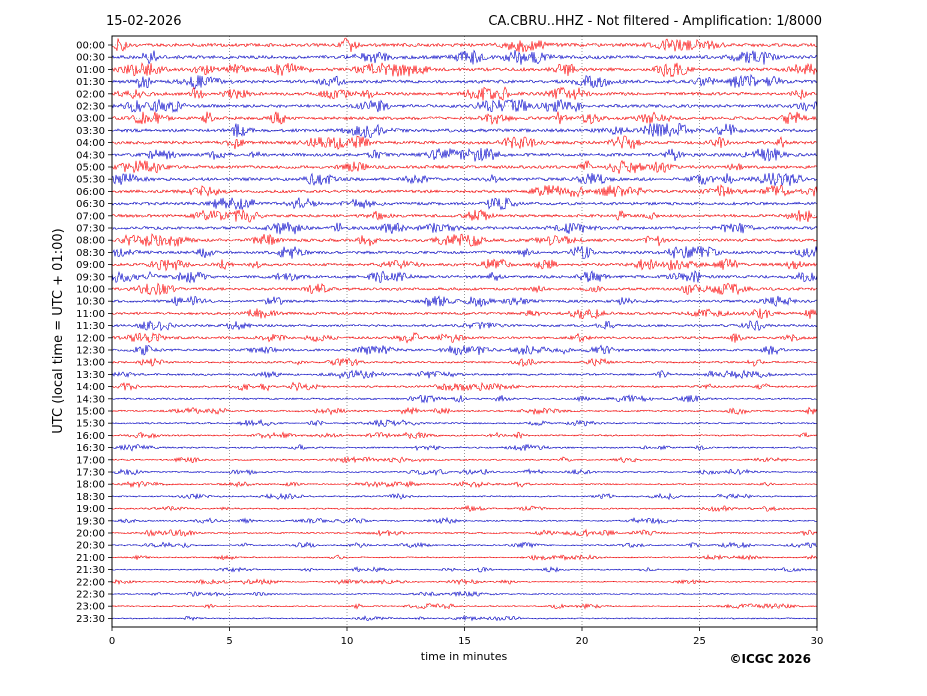 This screenshot has width=927, height=696. What do you see at coordinates (90, 155) in the screenshot?
I see `y-tick-label-9: 04:30` at bounding box center [90, 155].